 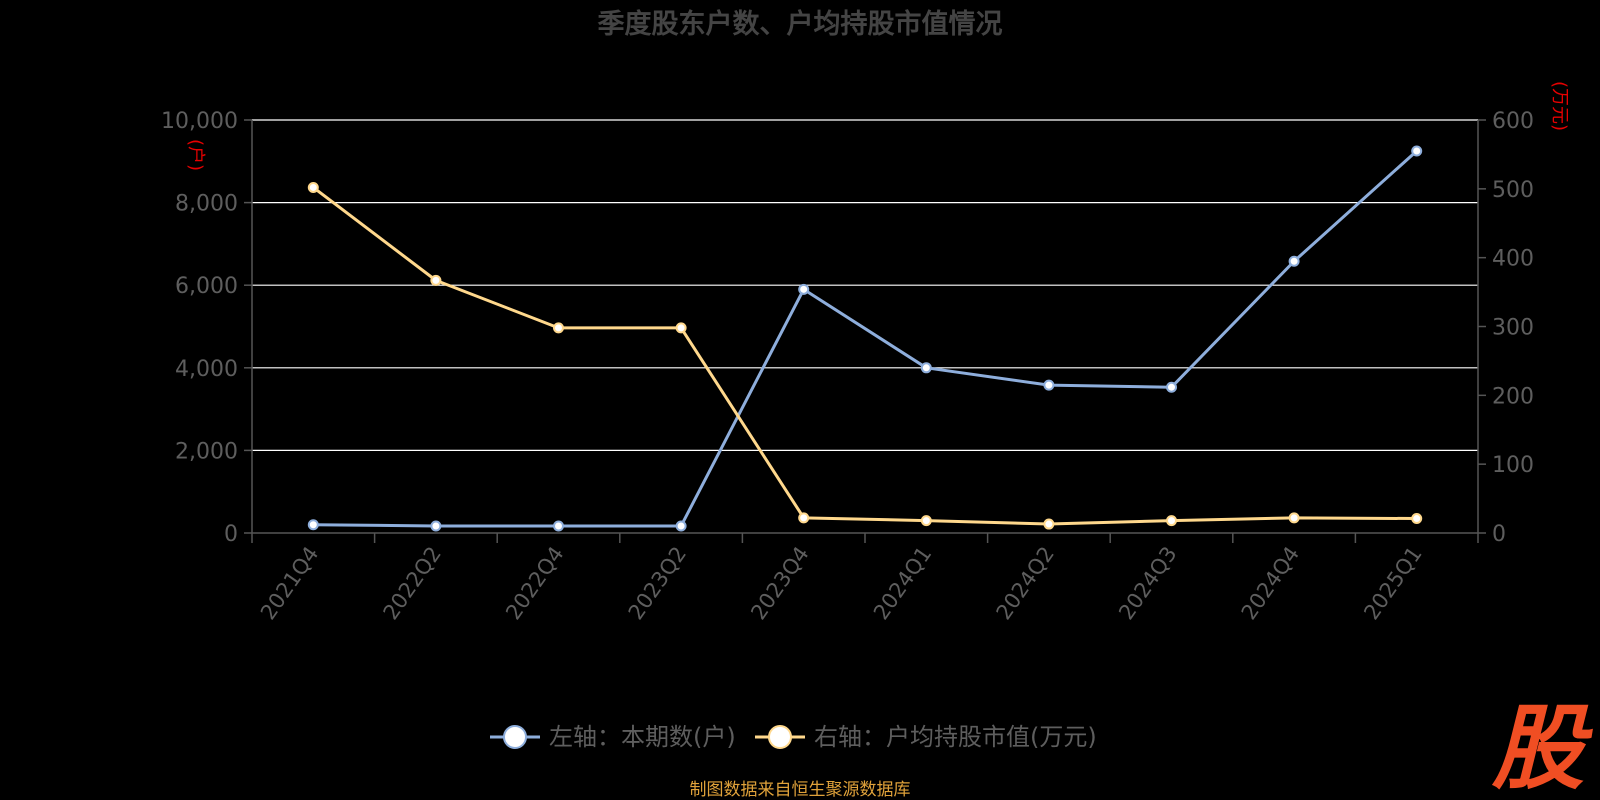 I want to click on x-tick-label: 2022Q2, so click(x=412, y=583).